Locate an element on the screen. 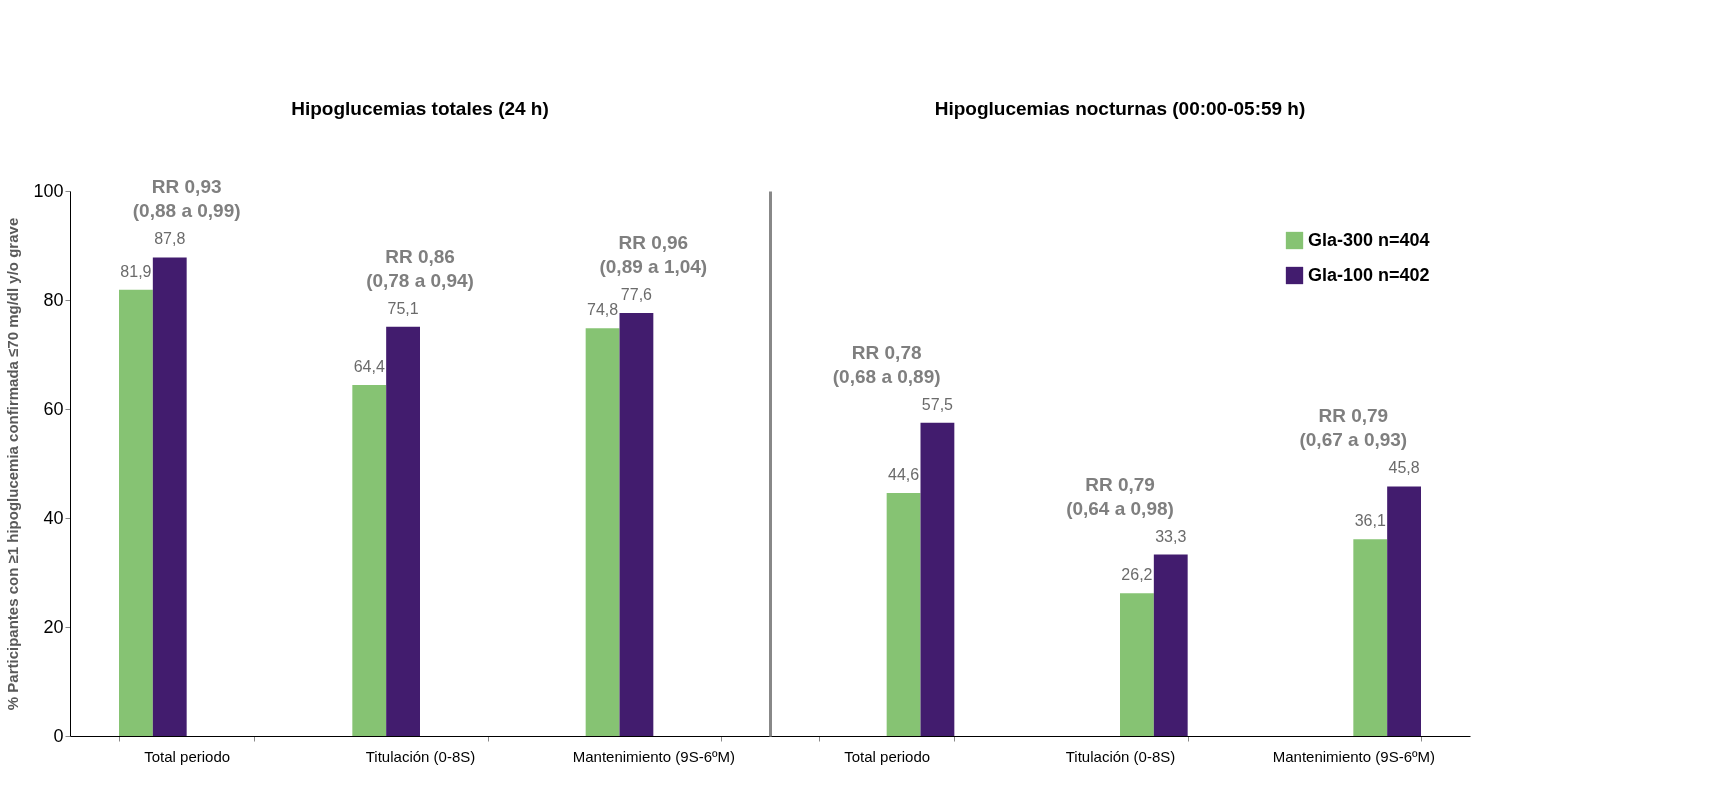 The height and width of the screenshot is (793, 1711). data-label: 44,6 is located at coordinates (904, 474).